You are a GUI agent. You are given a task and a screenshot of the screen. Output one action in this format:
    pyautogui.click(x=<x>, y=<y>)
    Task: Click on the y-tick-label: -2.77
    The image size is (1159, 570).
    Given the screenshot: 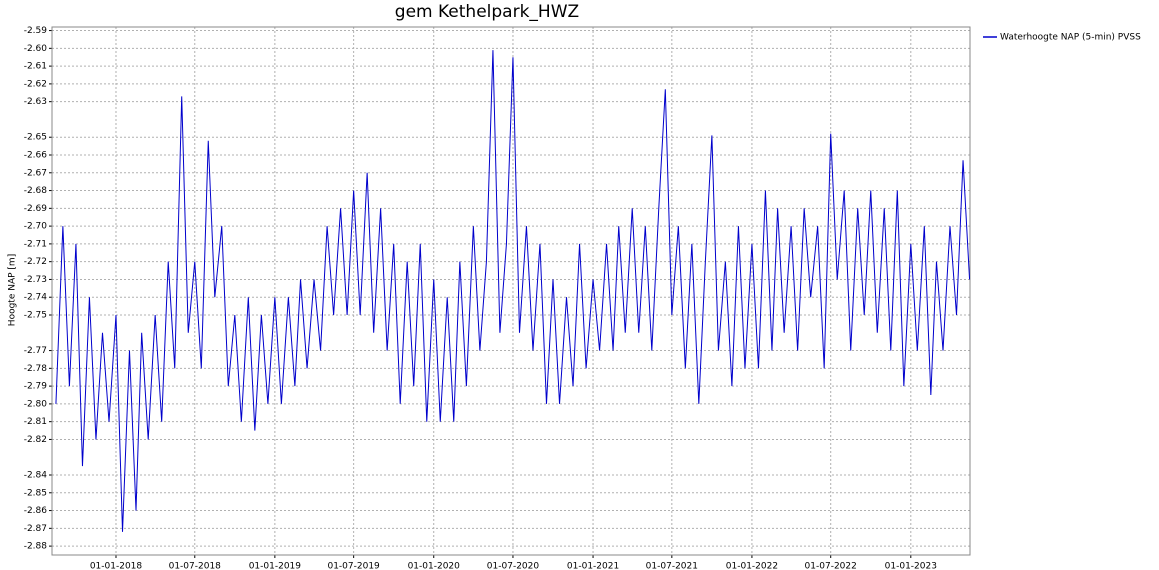 What is the action you would take?
    pyautogui.click(x=35, y=351)
    